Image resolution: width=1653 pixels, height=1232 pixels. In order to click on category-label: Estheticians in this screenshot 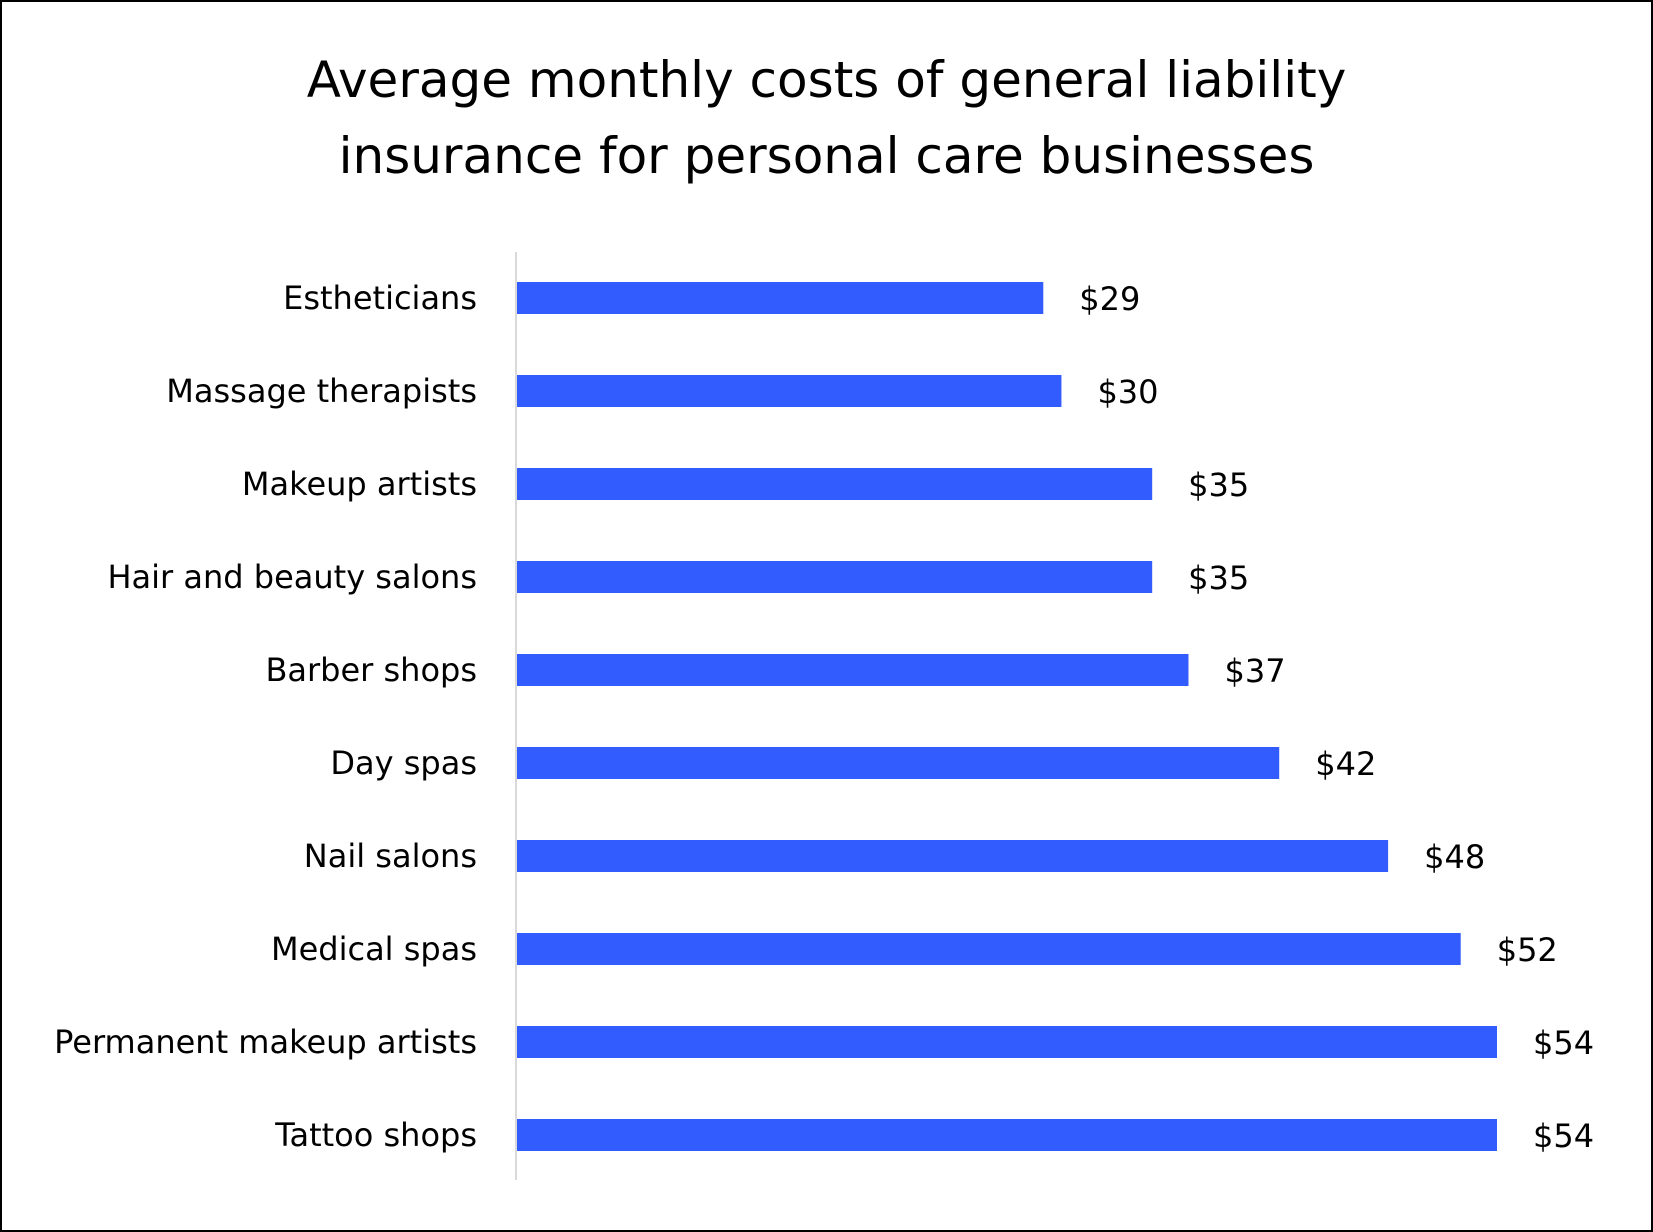, I will do `click(380, 298)`.